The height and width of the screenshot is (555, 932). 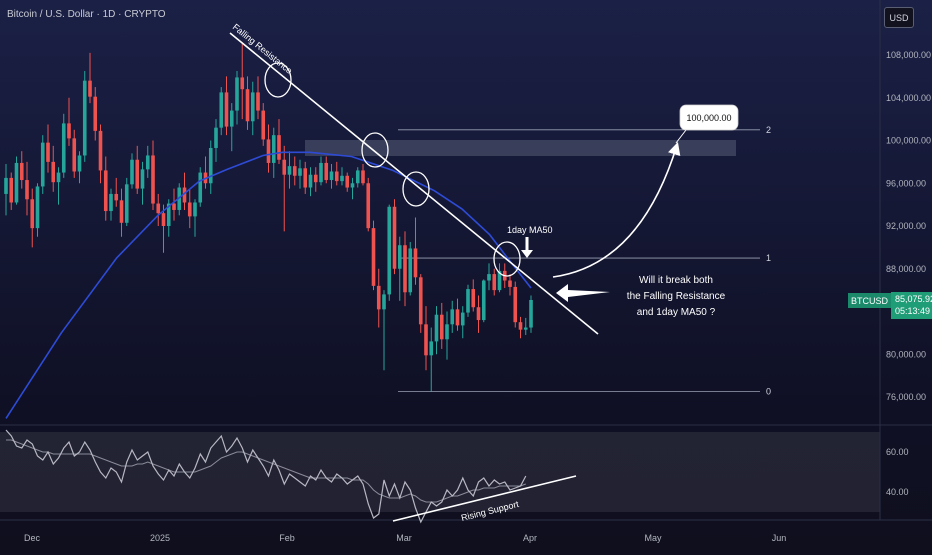 I want to click on fib-level-label: 1, so click(x=768, y=258).